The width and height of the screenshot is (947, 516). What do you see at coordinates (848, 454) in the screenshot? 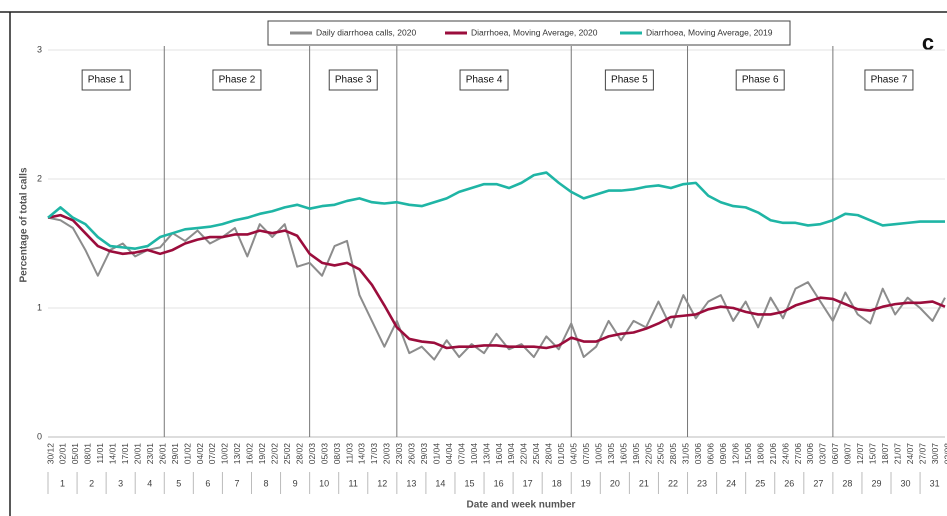
I see `x-tick-label: 09/07` at bounding box center [848, 454].